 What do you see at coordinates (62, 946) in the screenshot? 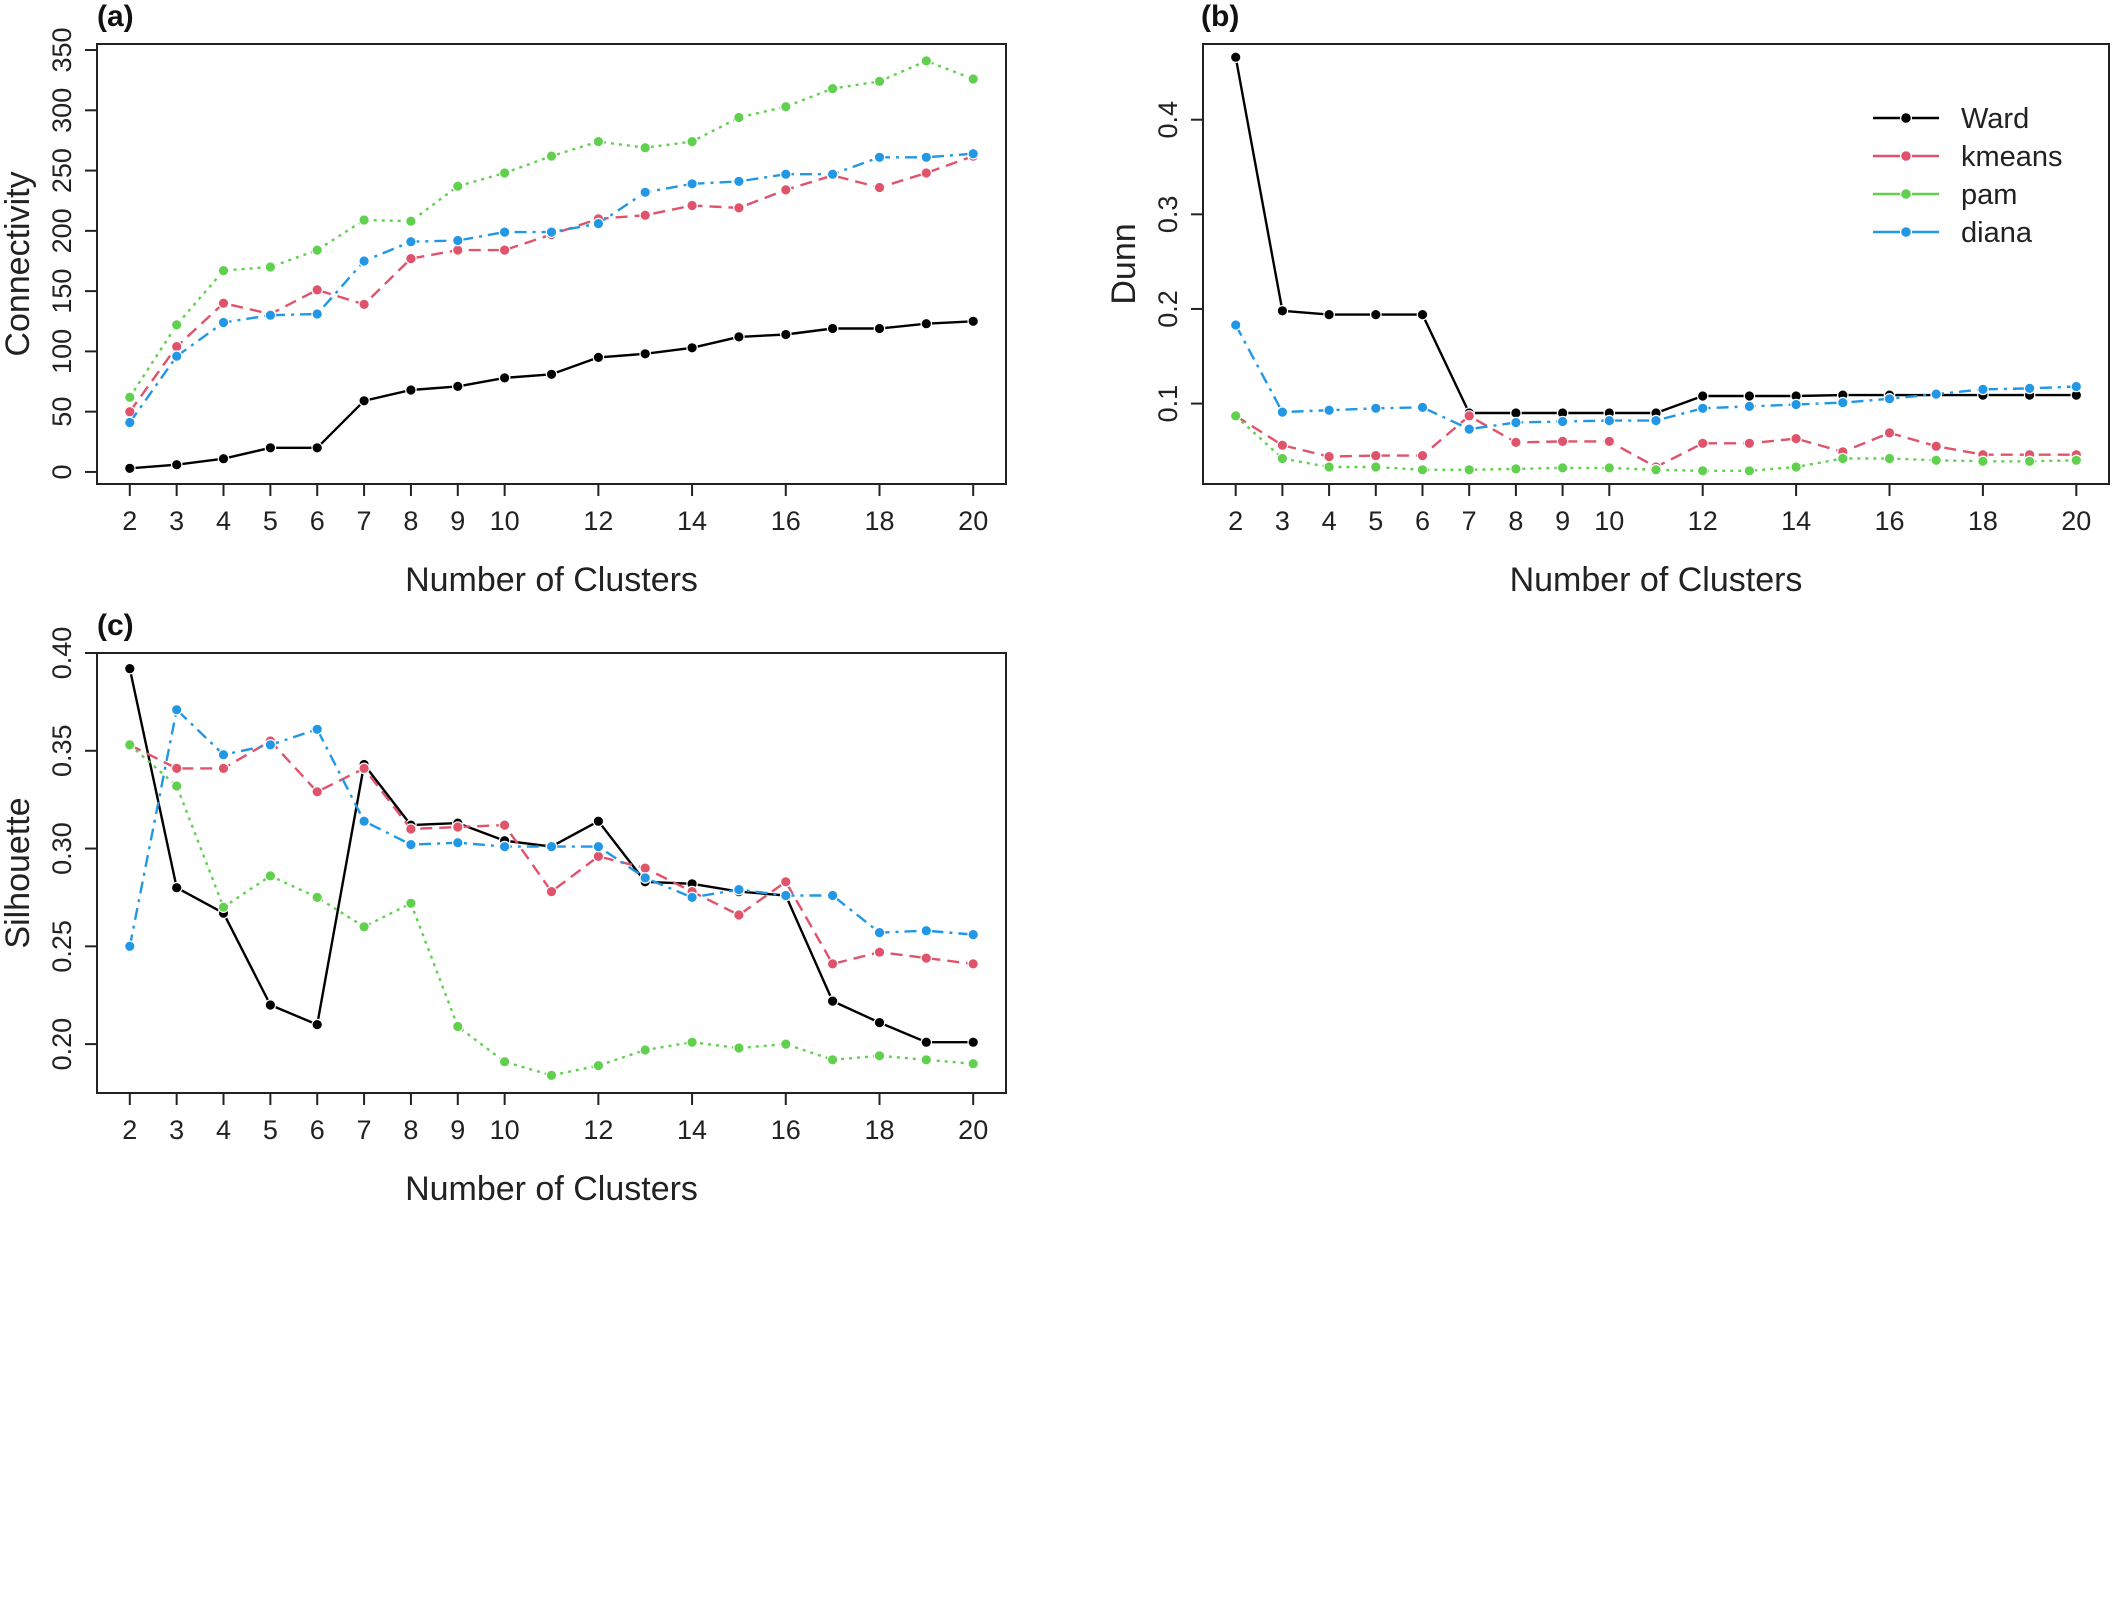
I see `y-tick-label: 0.25` at bounding box center [62, 946].